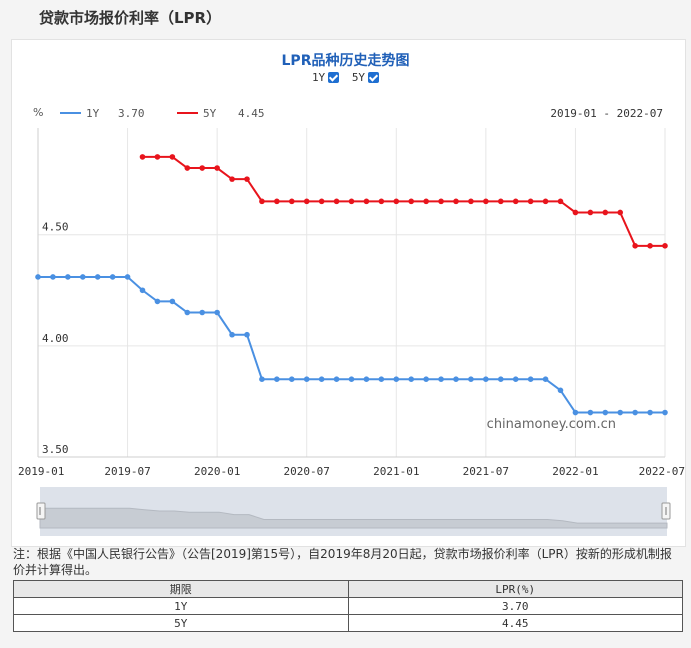 Image resolution: width=691 pixels, height=648 pixels. What do you see at coordinates (403, 201) in the screenshot?
I see `series-line-5y` at bounding box center [403, 201].